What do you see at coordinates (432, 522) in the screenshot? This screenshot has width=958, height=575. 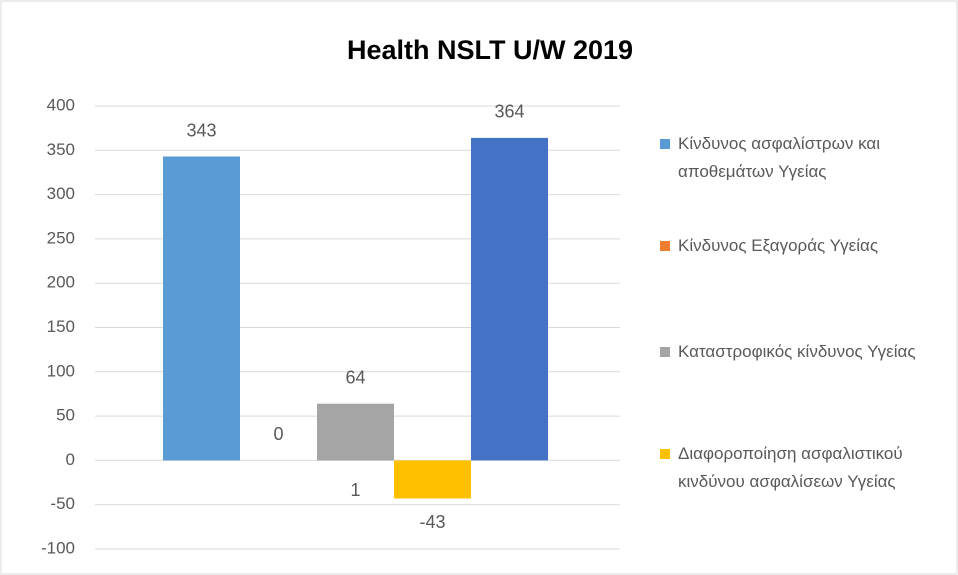 I see `data-label: -43` at bounding box center [432, 522].